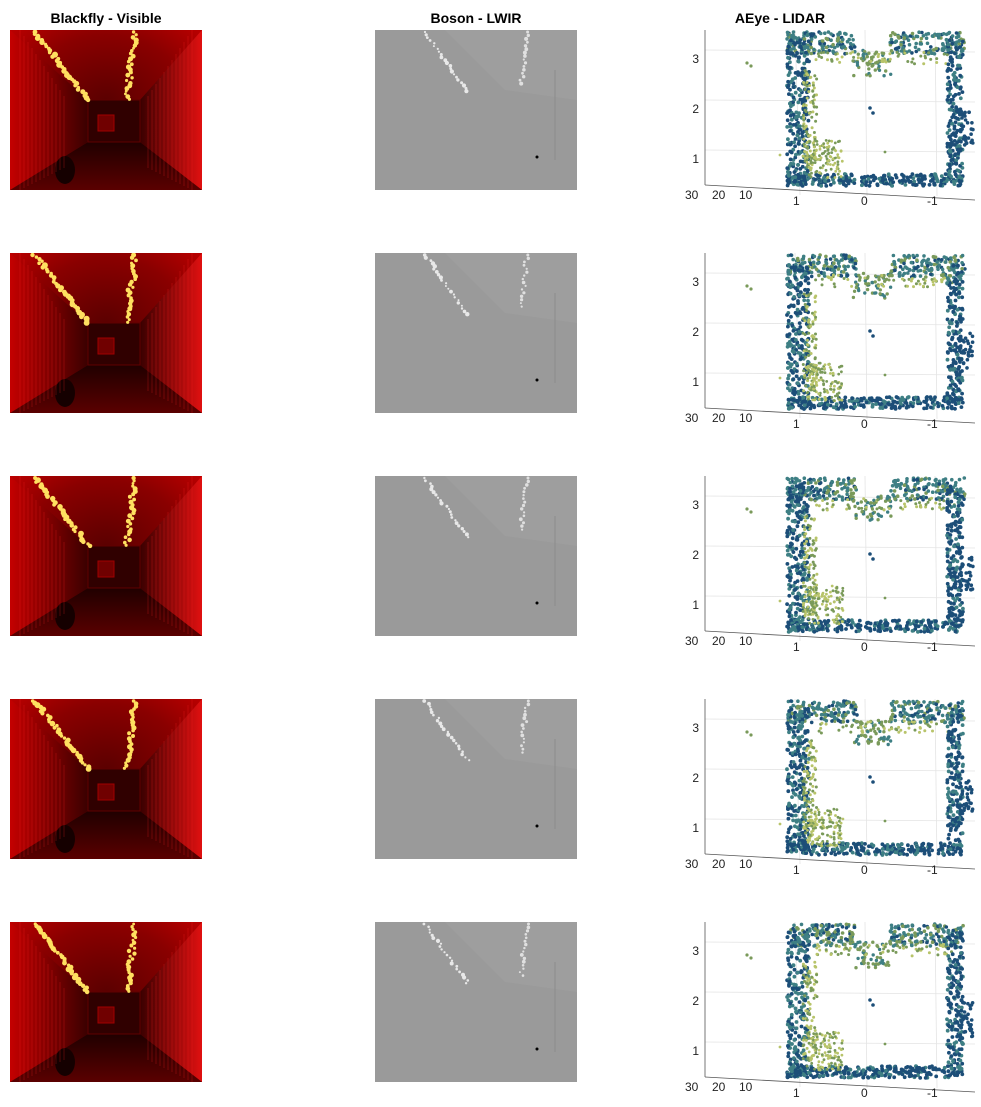 Image resolution: width=981 pixels, height=1107 pixels. I want to click on column-title-visible: Blackfly - Visible, so click(106, 18).